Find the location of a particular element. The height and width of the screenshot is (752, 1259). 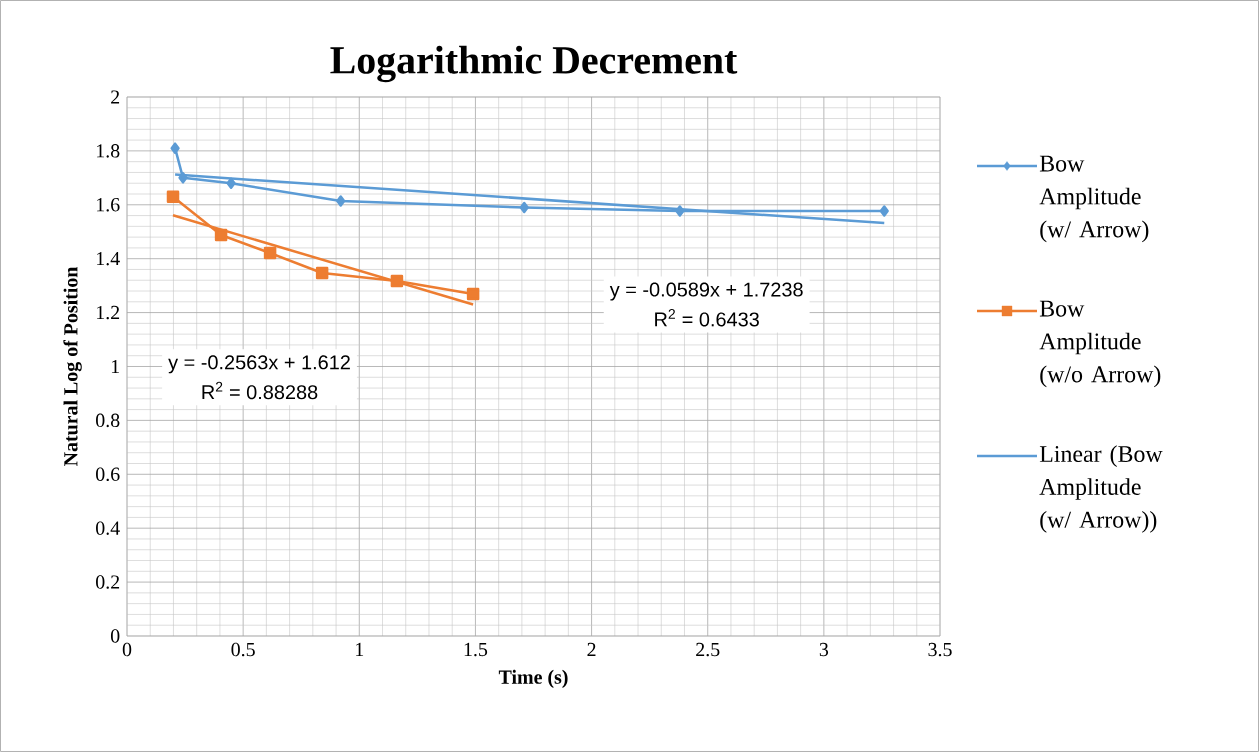

x-tick-label: 0.5 is located at coordinates (243, 649).